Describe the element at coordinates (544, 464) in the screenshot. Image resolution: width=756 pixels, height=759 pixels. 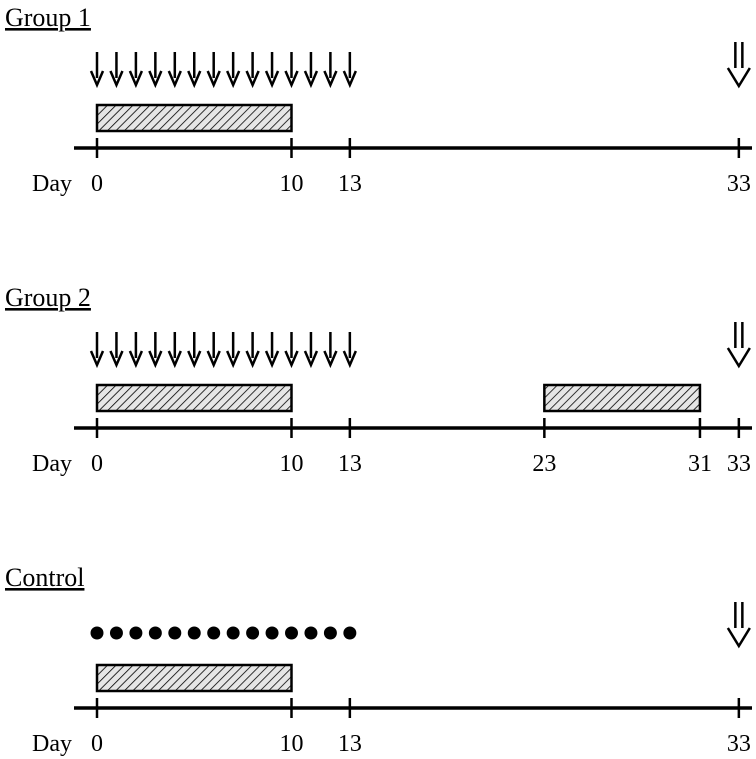
I see `tick-label: 23` at that location.